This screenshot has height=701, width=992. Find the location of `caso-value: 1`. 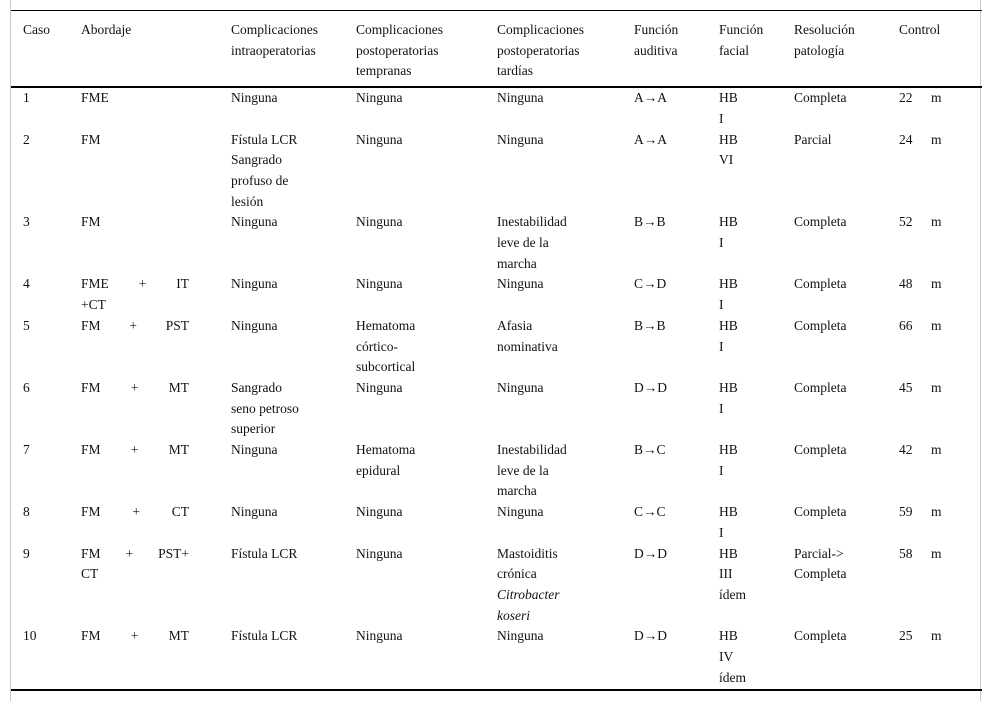

caso-value: 1 is located at coordinates (26, 98).